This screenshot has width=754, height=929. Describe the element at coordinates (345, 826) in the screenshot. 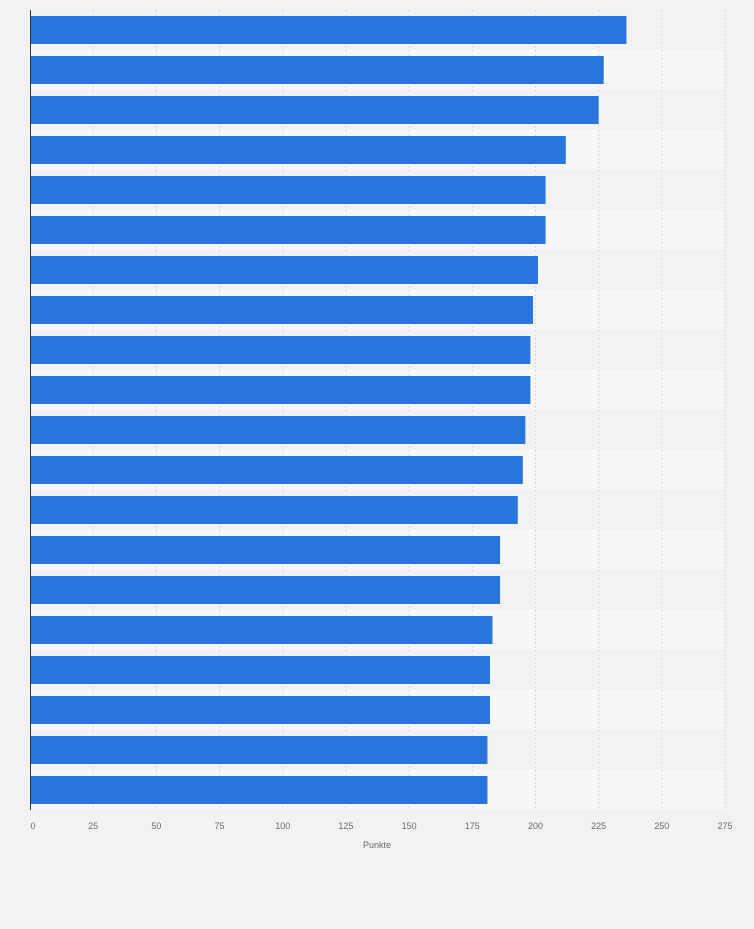

I see `x-tick-label: 125` at that location.